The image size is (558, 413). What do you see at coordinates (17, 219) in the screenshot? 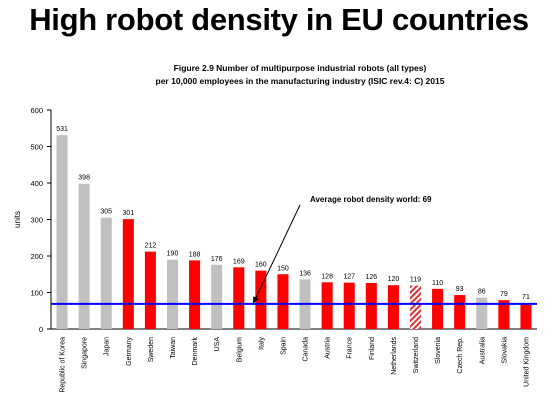
I see `y-axis-label: units` at bounding box center [17, 219].